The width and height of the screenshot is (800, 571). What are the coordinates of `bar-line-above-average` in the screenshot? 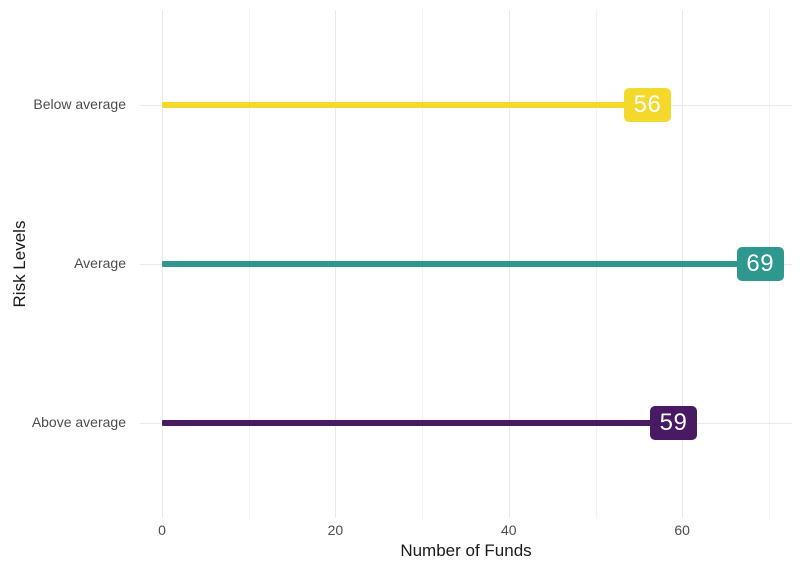 It's located at (418, 423).